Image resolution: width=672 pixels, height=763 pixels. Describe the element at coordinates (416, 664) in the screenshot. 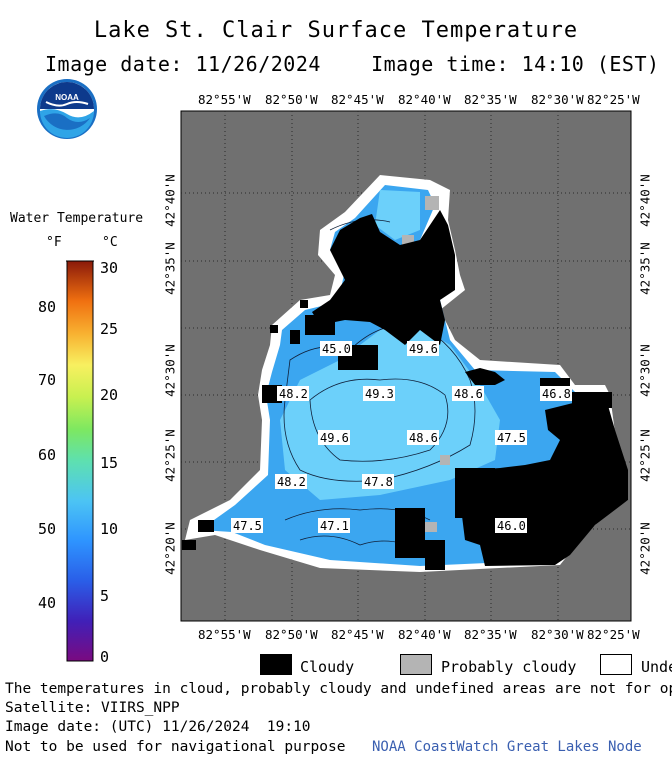

I see `probably-cloudy-swatch` at that location.